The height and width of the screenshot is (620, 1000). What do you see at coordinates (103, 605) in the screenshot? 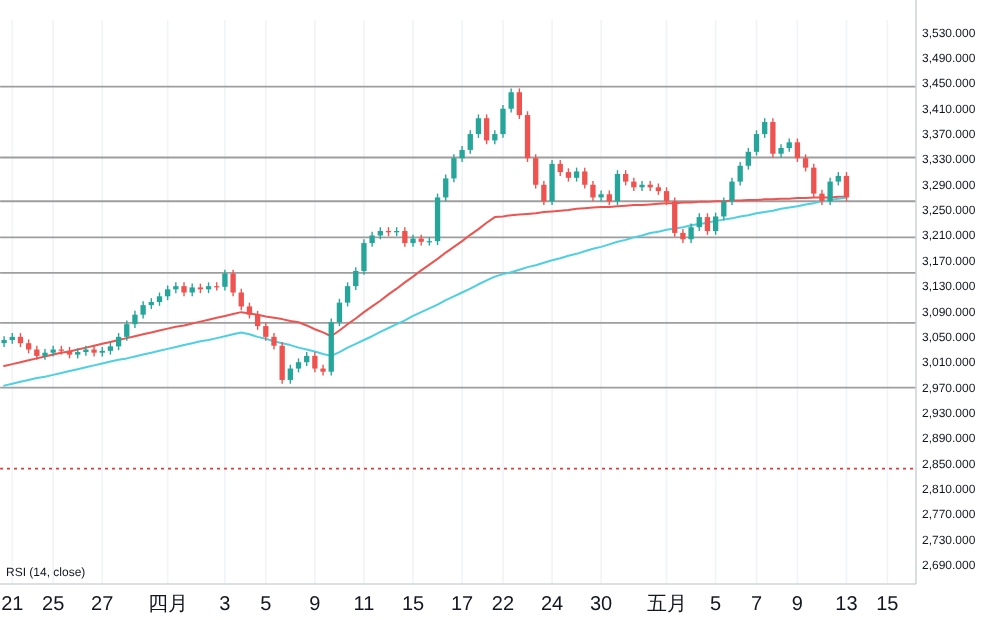
I see `x-tick-label: 27` at bounding box center [103, 605].